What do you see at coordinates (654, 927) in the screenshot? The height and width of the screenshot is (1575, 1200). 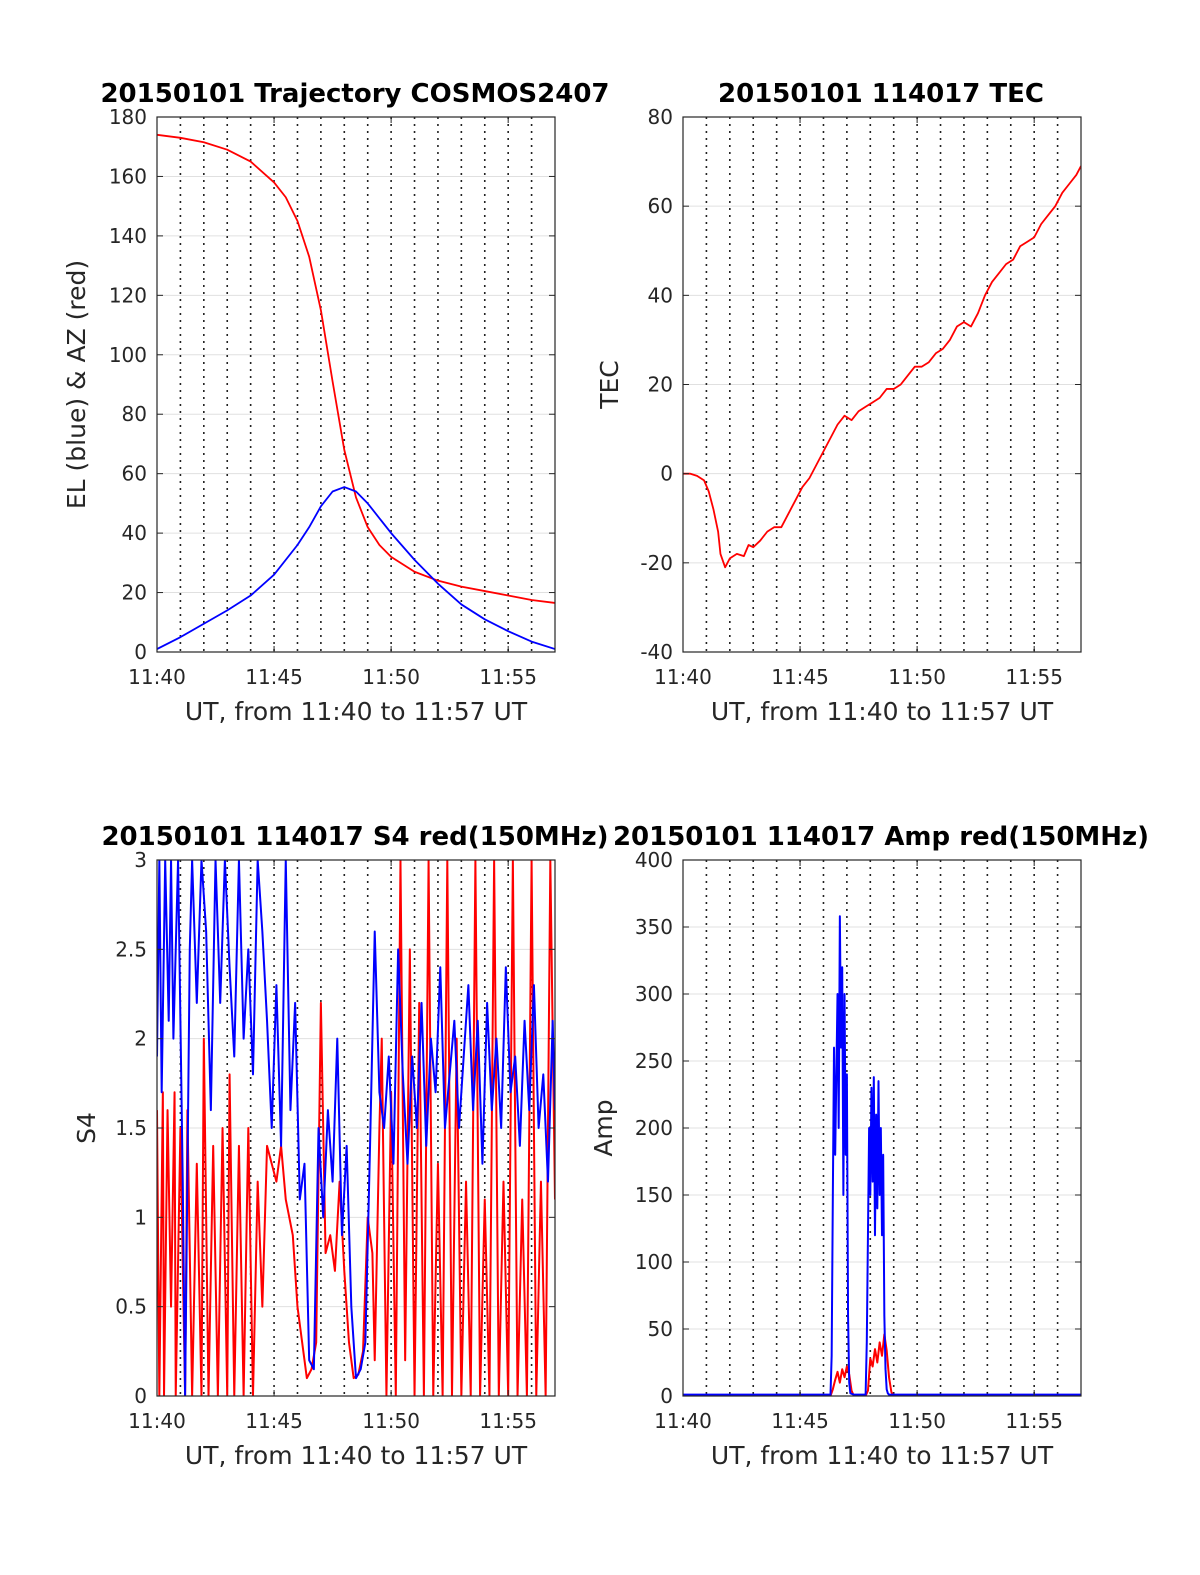 I see `y-tick-label: 350` at bounding box center [654, 927].